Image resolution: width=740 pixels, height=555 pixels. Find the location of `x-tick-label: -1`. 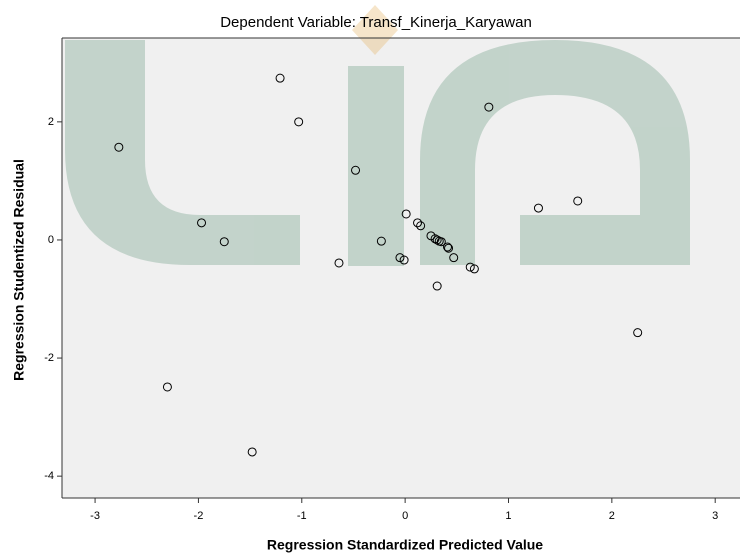

x-tick-label: -1 is located at coordinates (302, 516).